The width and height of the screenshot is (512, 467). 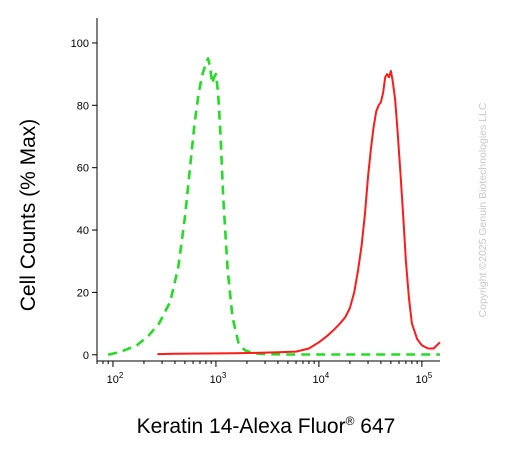 What do you see at coordinates (241, 426) in the screenshot?
I see `x-axis-title-main: Keratin 14-Alexa Fluor` at bounding box center [241, 426].